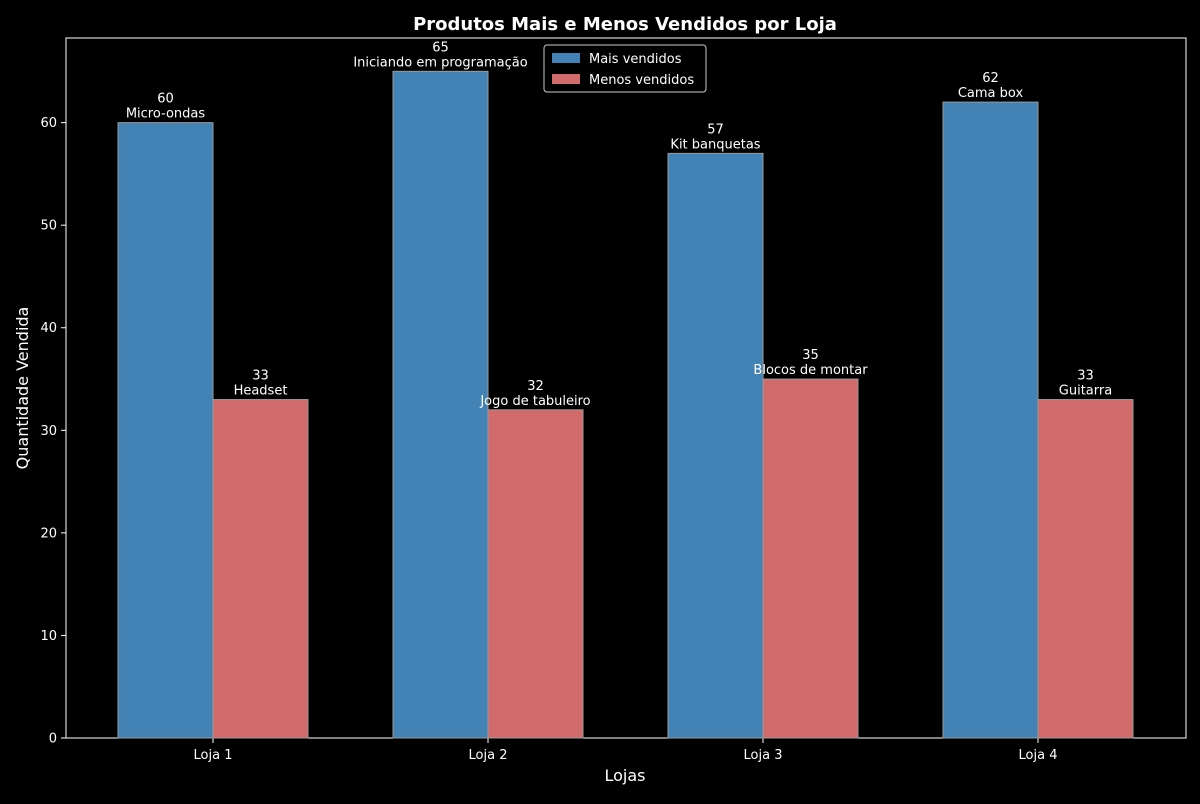 Image resolution: width=1200 pixels, height=804 pixels. I want to click on y-tick-label: 50, so click(48, 226).